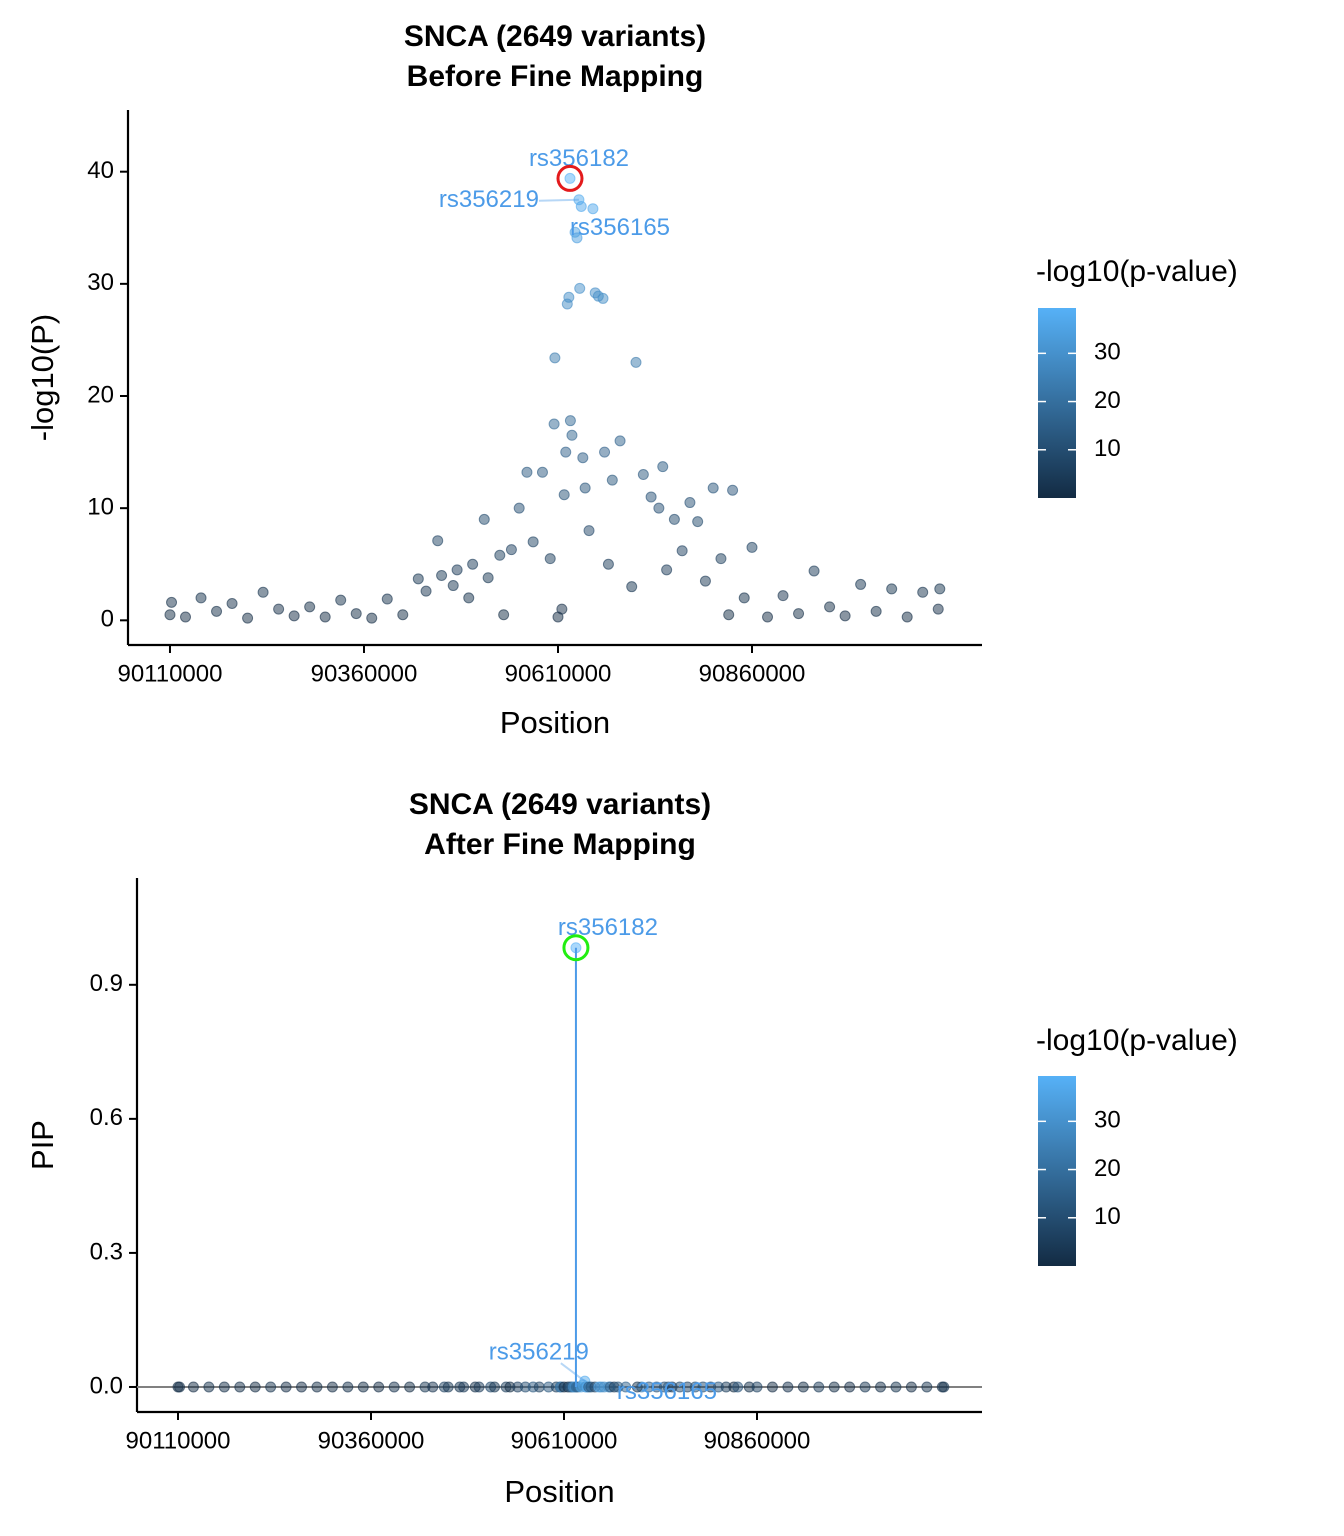  I want to click on y-tick-label: 20, so click(100, 394).